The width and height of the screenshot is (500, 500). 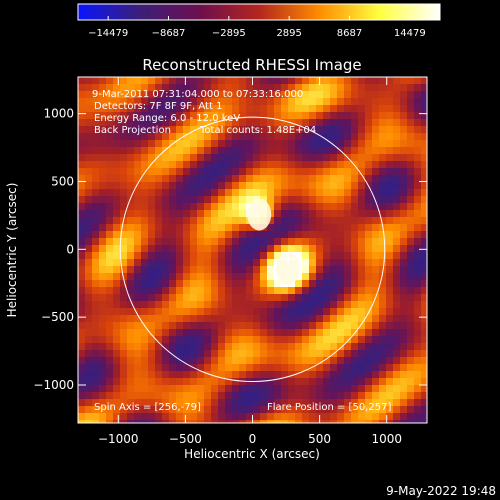 What do you see at coordinates (259, 12) in the screenshot?
I see `colorbar` at bounding box center [259, 12].